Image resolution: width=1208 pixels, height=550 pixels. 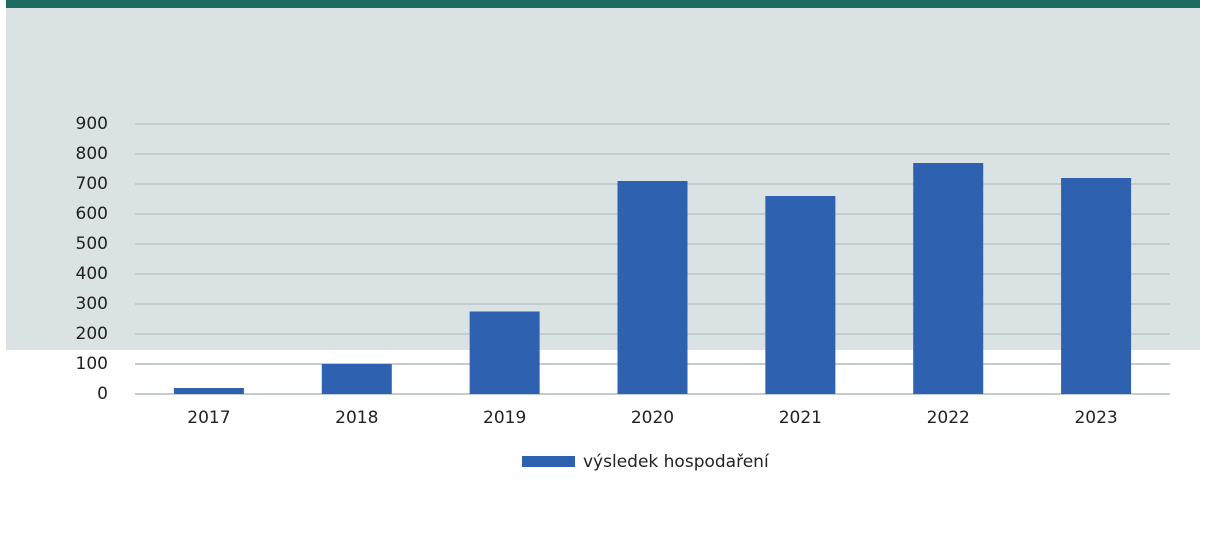 I want to click on x-tick-label: 2020, so click(x=652, y=418).